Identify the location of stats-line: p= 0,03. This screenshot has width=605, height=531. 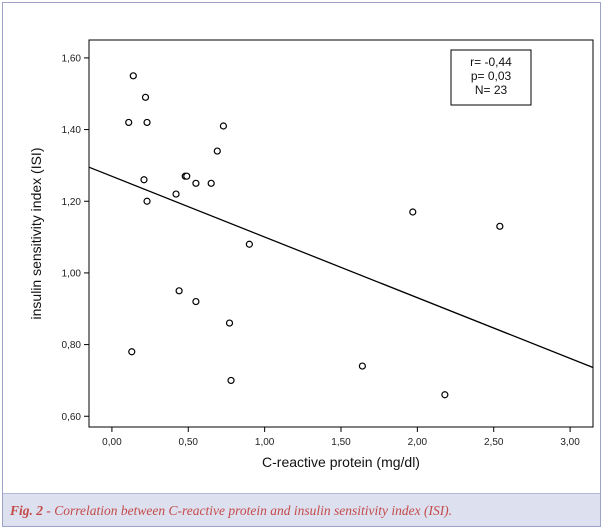
(491, 76).